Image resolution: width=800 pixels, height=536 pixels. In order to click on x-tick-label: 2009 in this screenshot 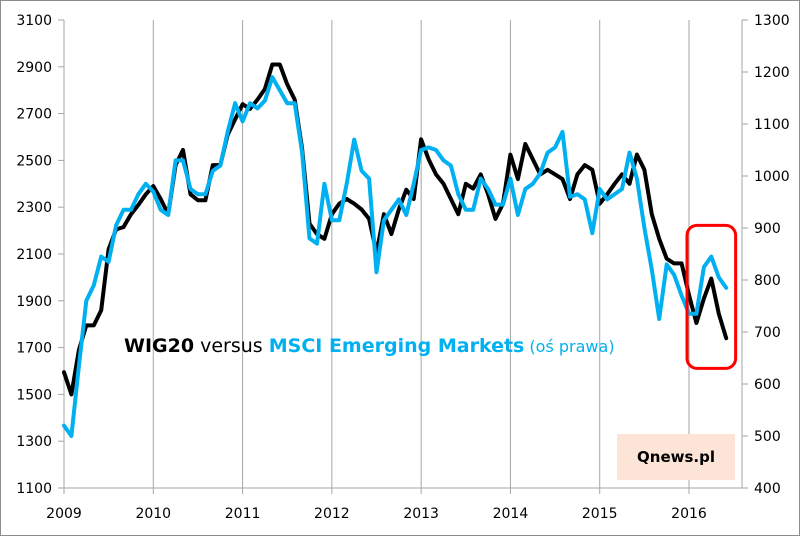, I will do `click(64, 514)`.